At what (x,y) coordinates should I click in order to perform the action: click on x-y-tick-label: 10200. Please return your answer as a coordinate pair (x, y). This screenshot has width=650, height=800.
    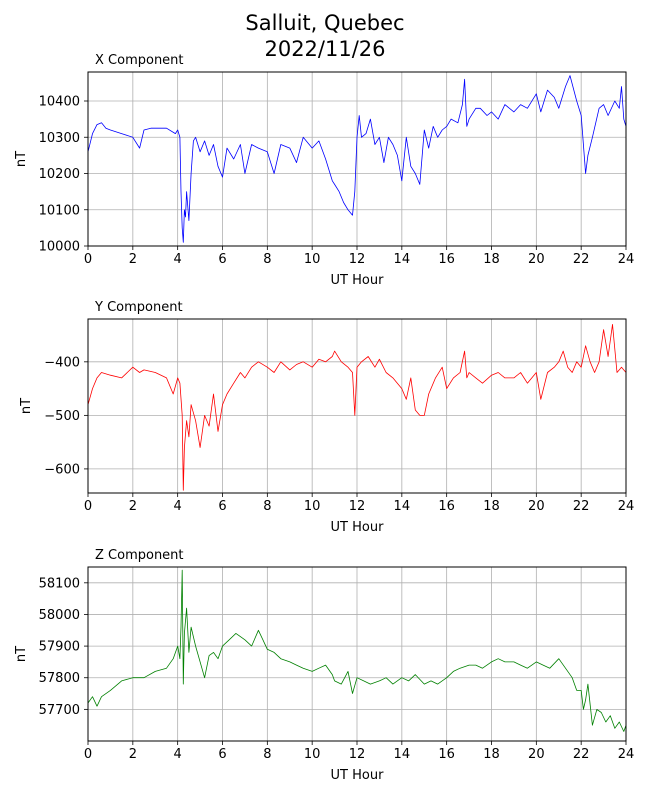
    Looking at the image, I should click on (59, 174).